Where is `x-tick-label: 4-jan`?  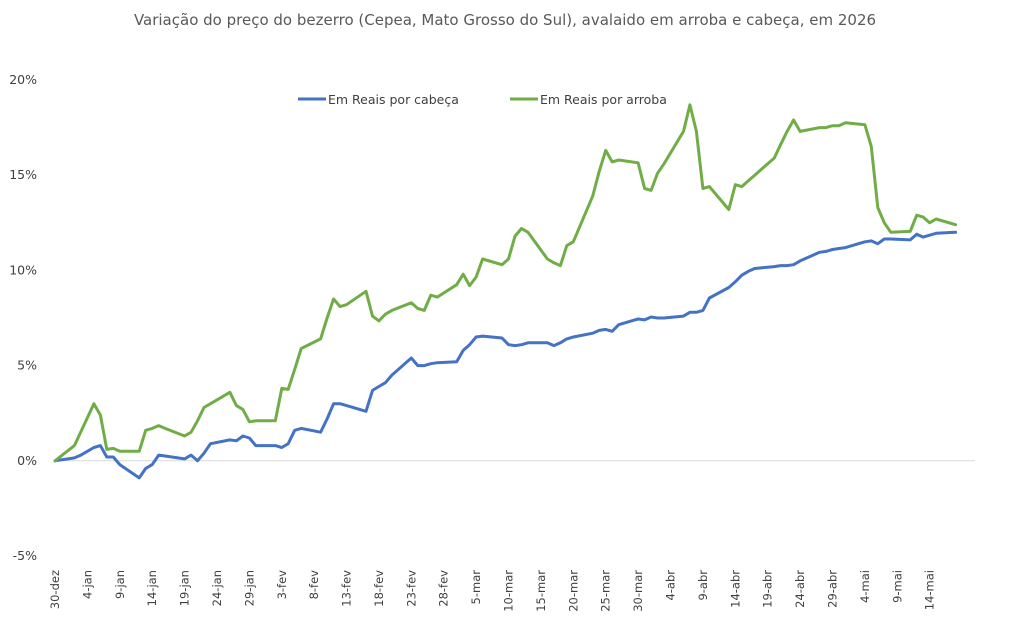
x-tick-label: 4-jan is located at coordinates (87, 584).